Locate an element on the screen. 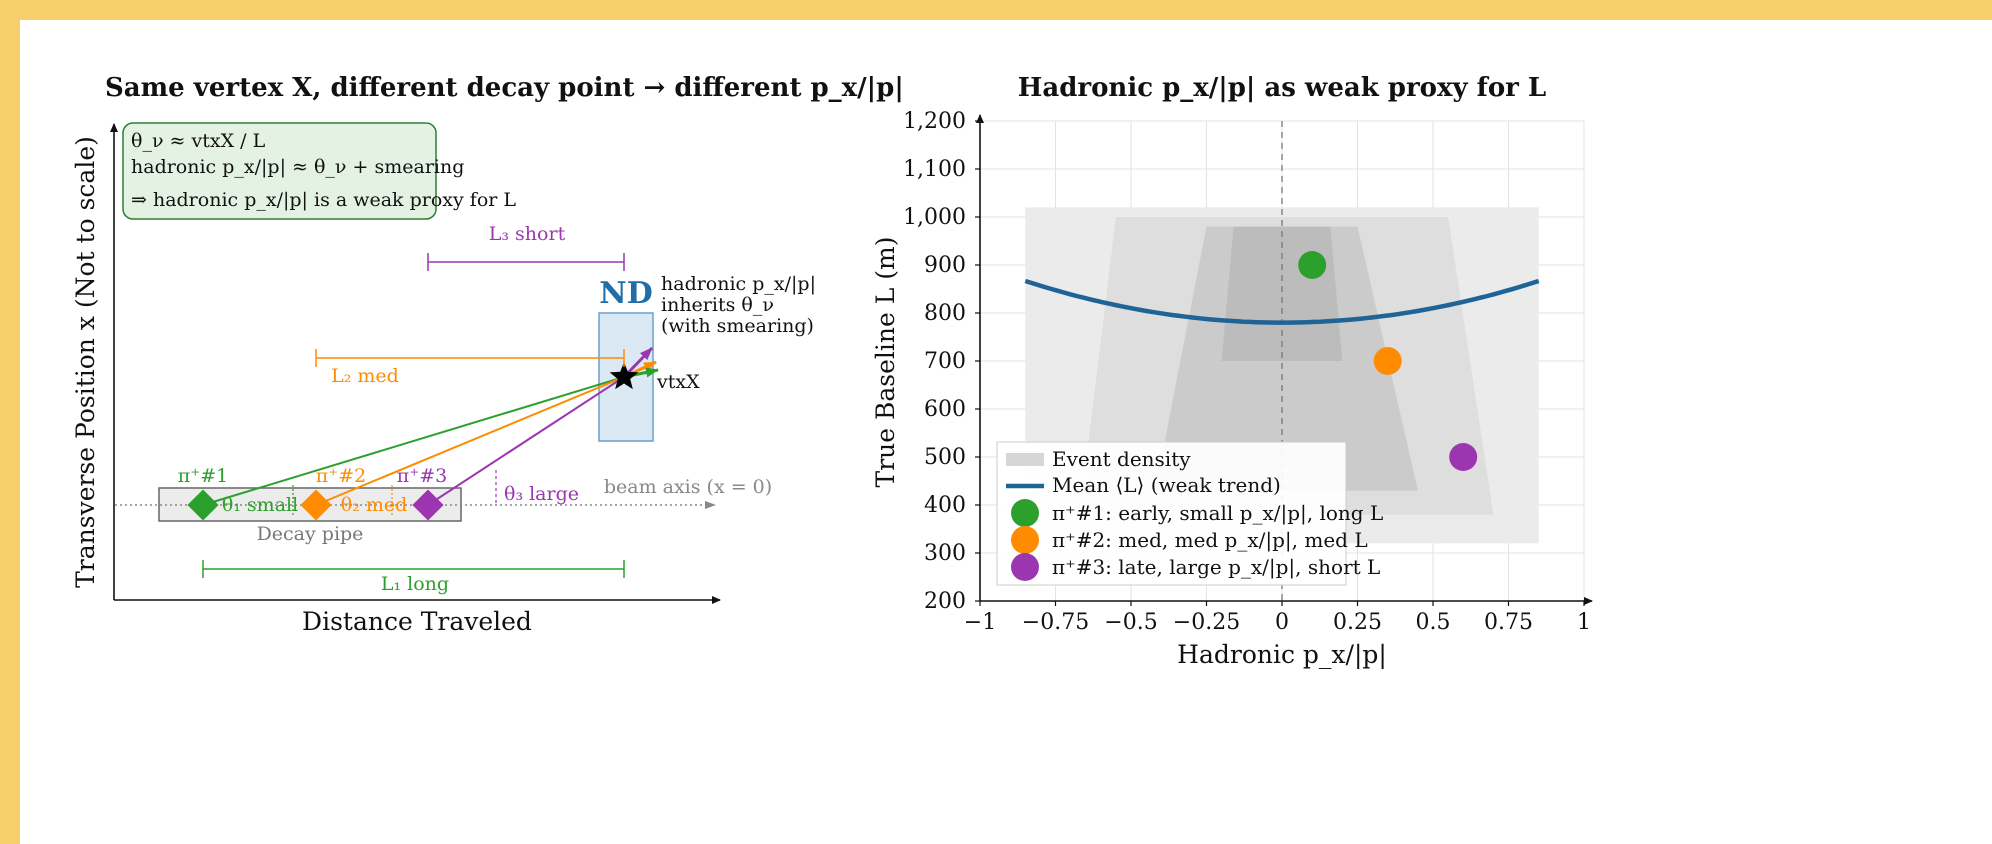 The width and height of the screenshot is (1992, 844). y-tick-label-4: 600 is located at coordinates (945, 409).